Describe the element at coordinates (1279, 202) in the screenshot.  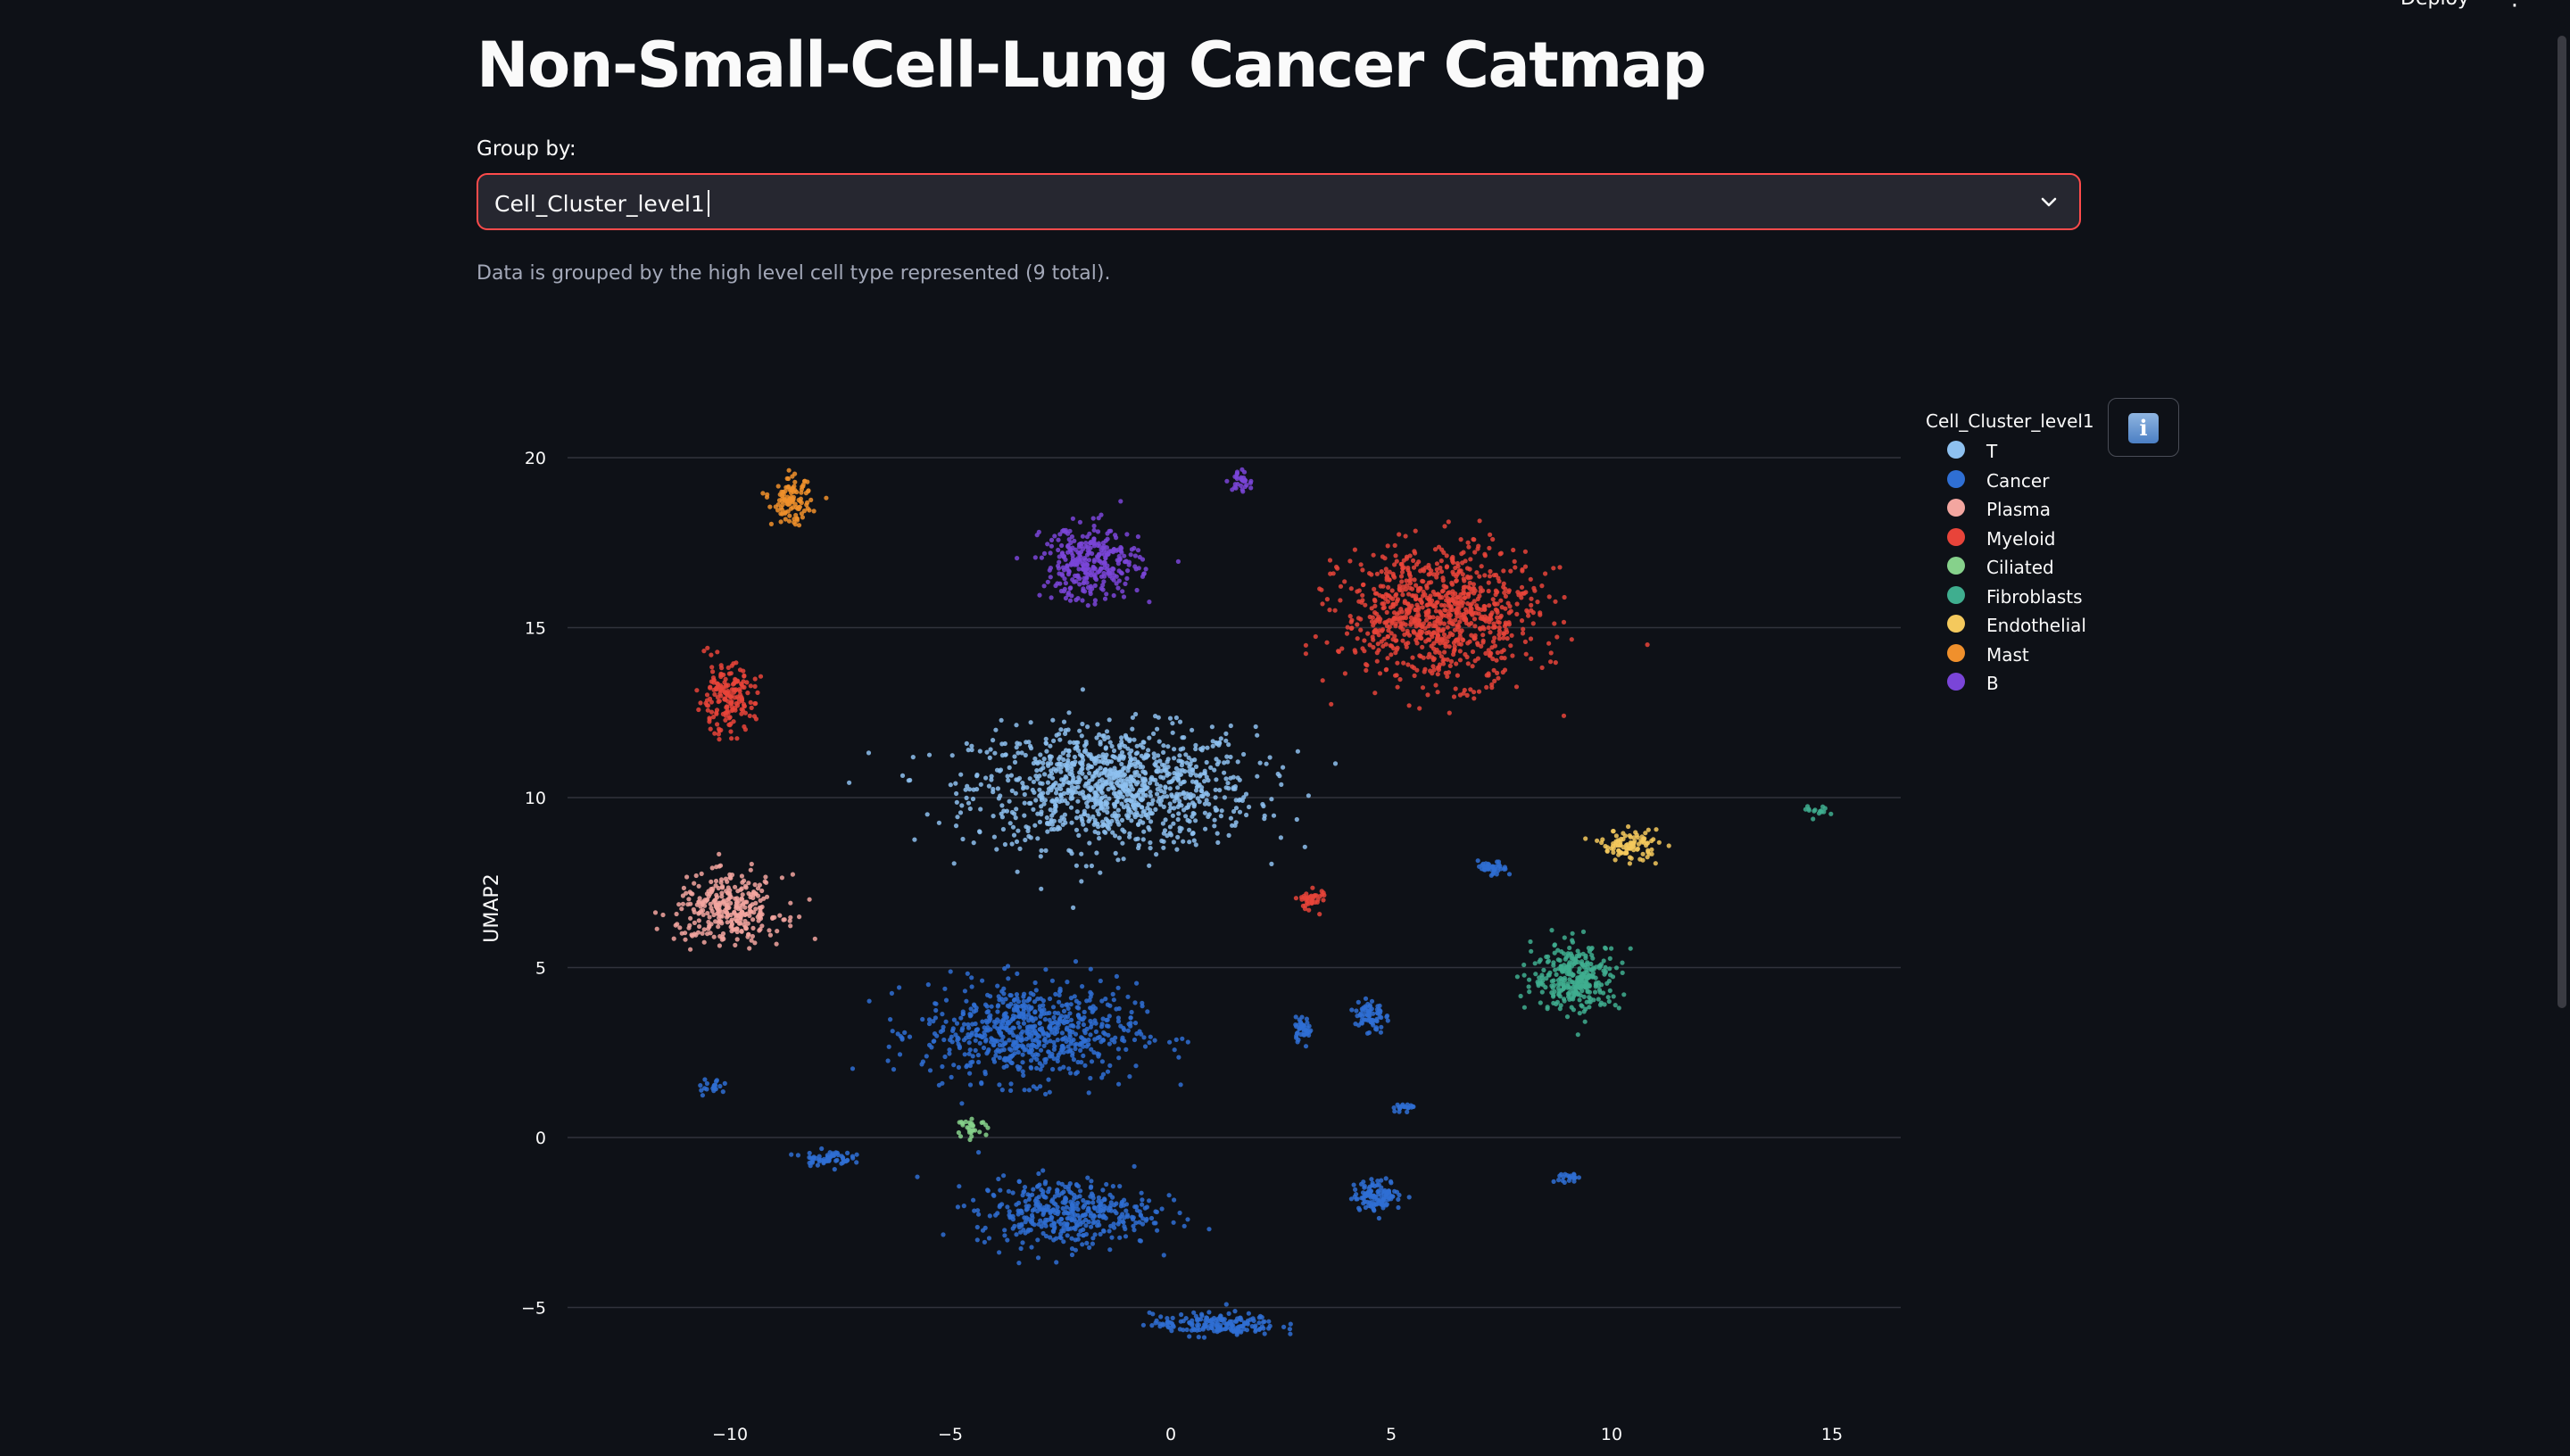
I see `group-by-select: Cell_Cluster_level1` at that location.